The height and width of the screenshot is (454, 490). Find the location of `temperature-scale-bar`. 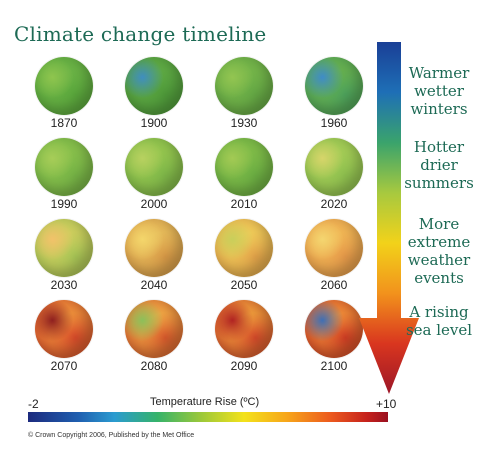

temperature-scale-bar is located at coordinates (208, 417).